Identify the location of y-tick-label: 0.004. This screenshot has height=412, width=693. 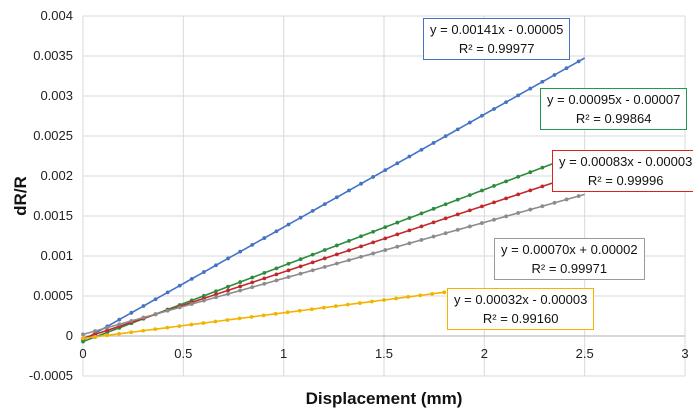
(56, 15).